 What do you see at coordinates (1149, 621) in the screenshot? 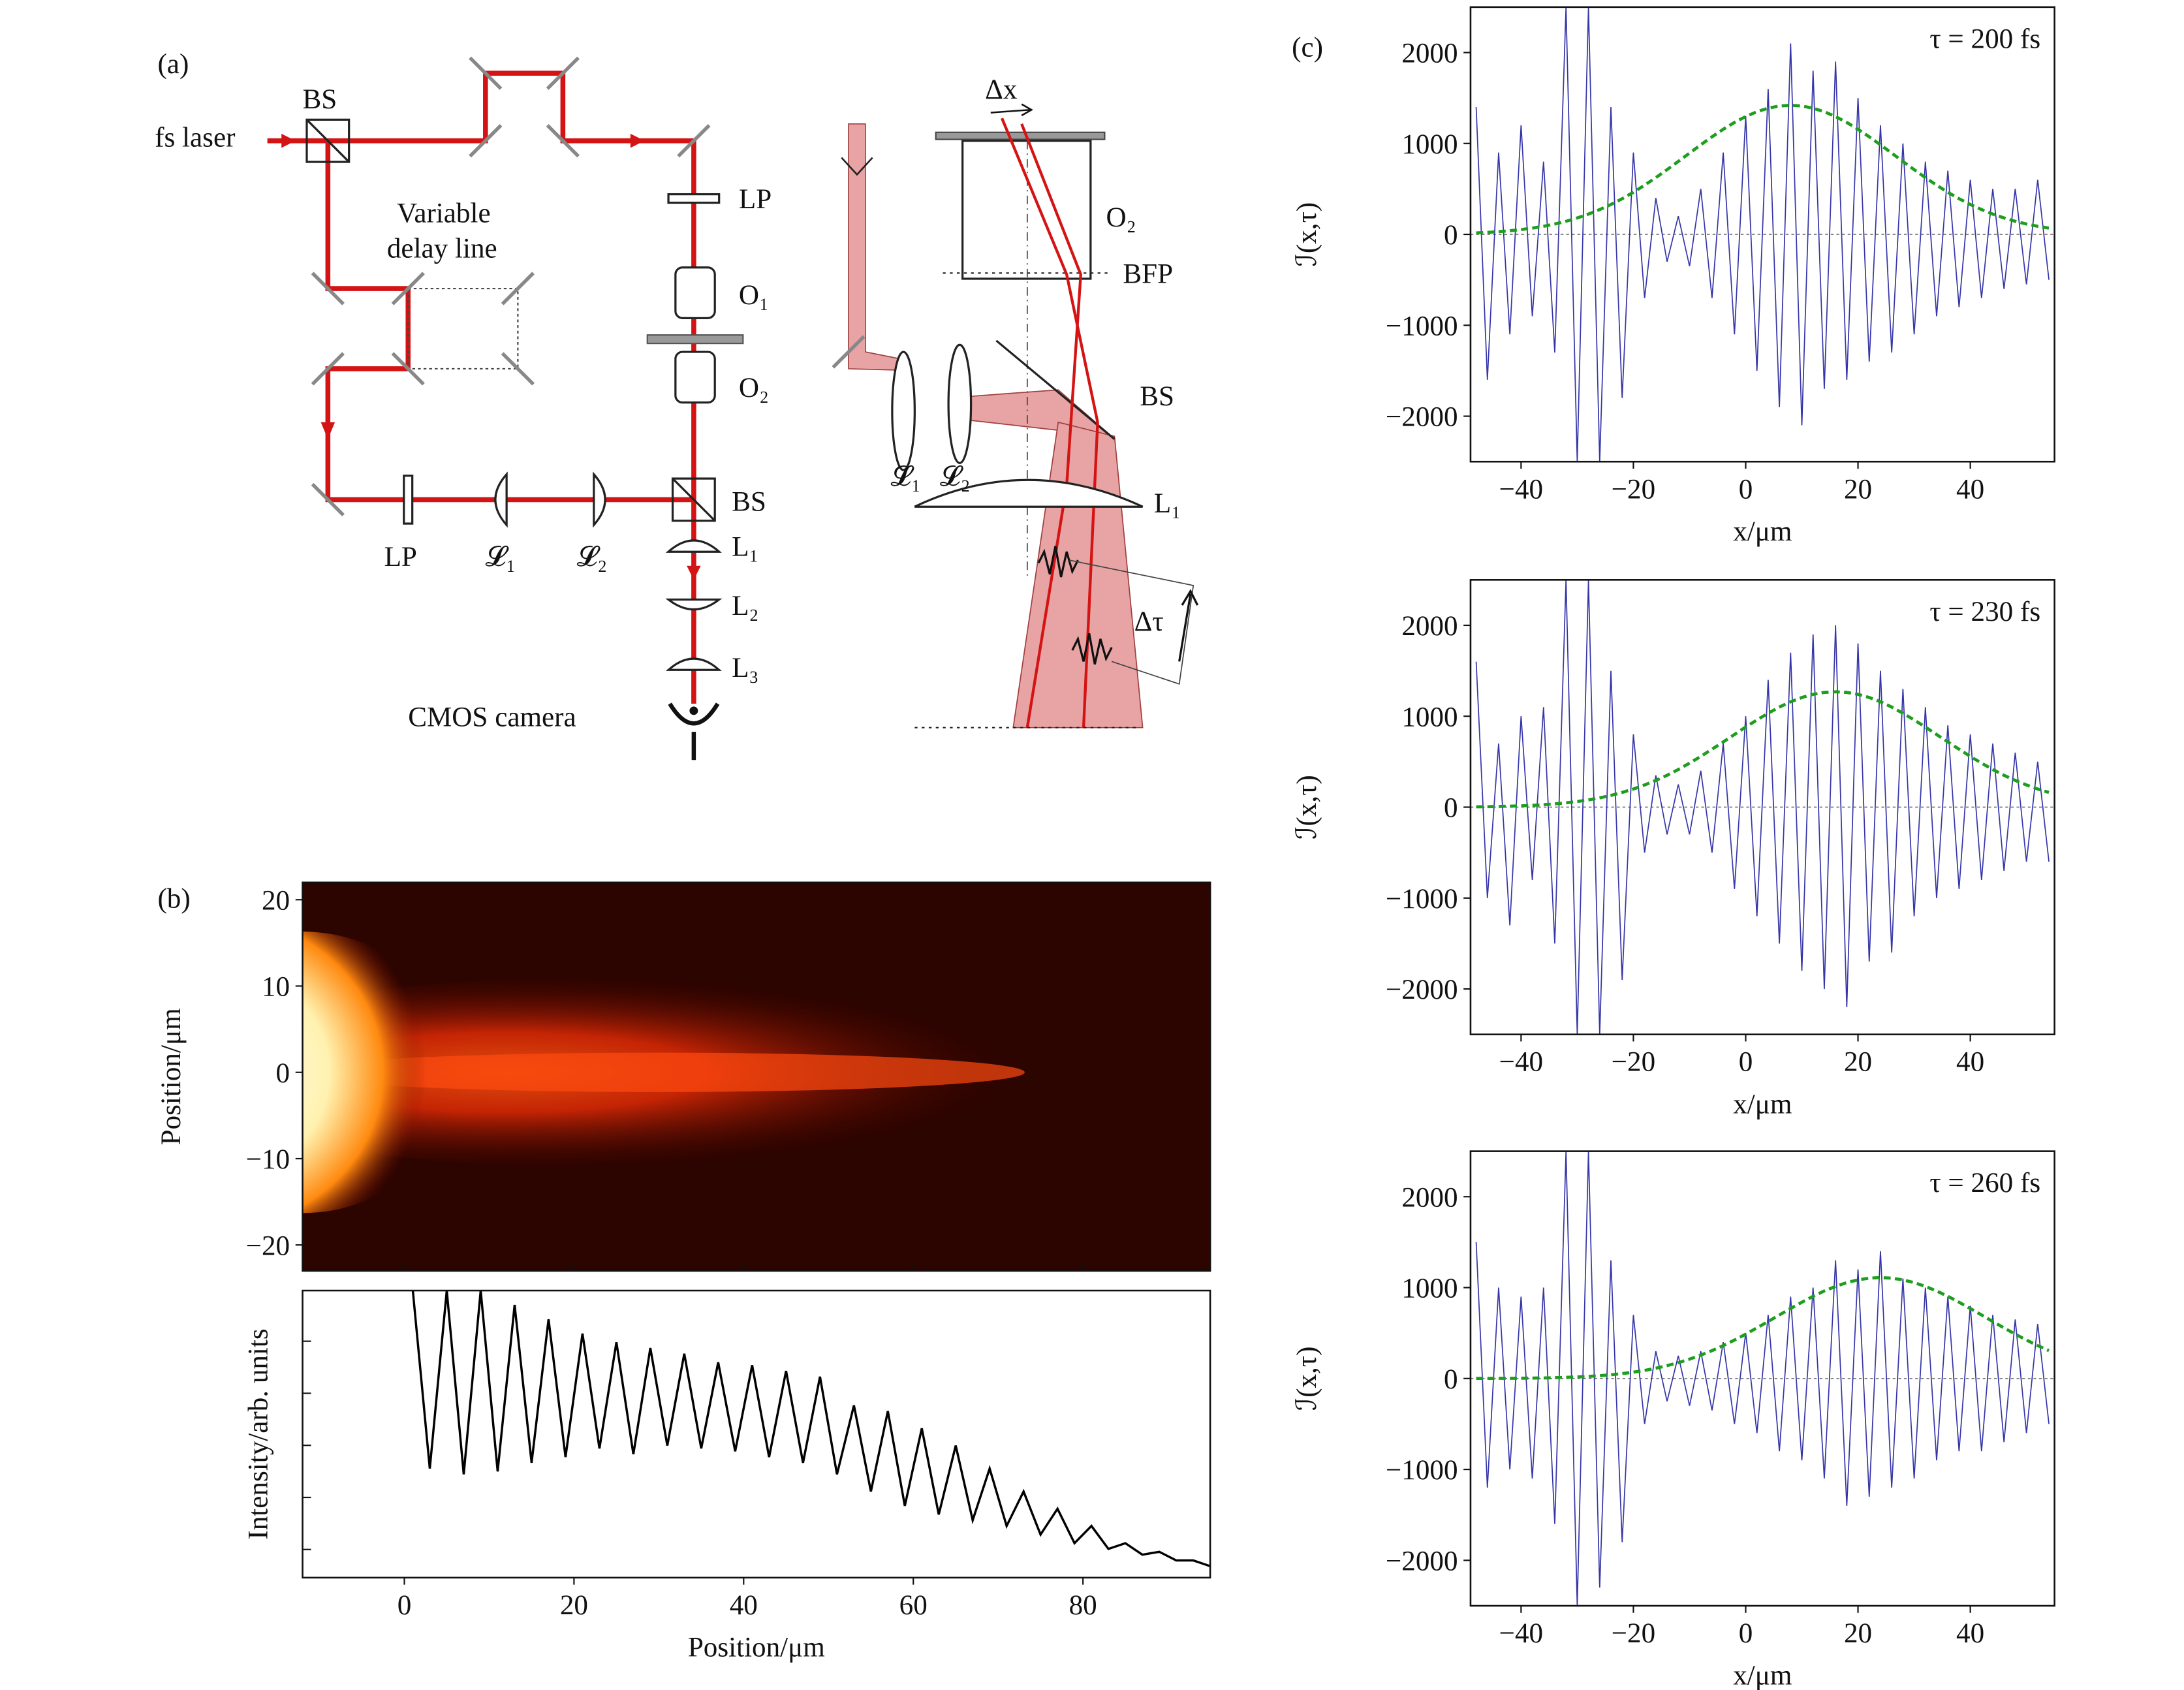
I see `diagram-label: Δτ` at bounding box center [1149, 621].